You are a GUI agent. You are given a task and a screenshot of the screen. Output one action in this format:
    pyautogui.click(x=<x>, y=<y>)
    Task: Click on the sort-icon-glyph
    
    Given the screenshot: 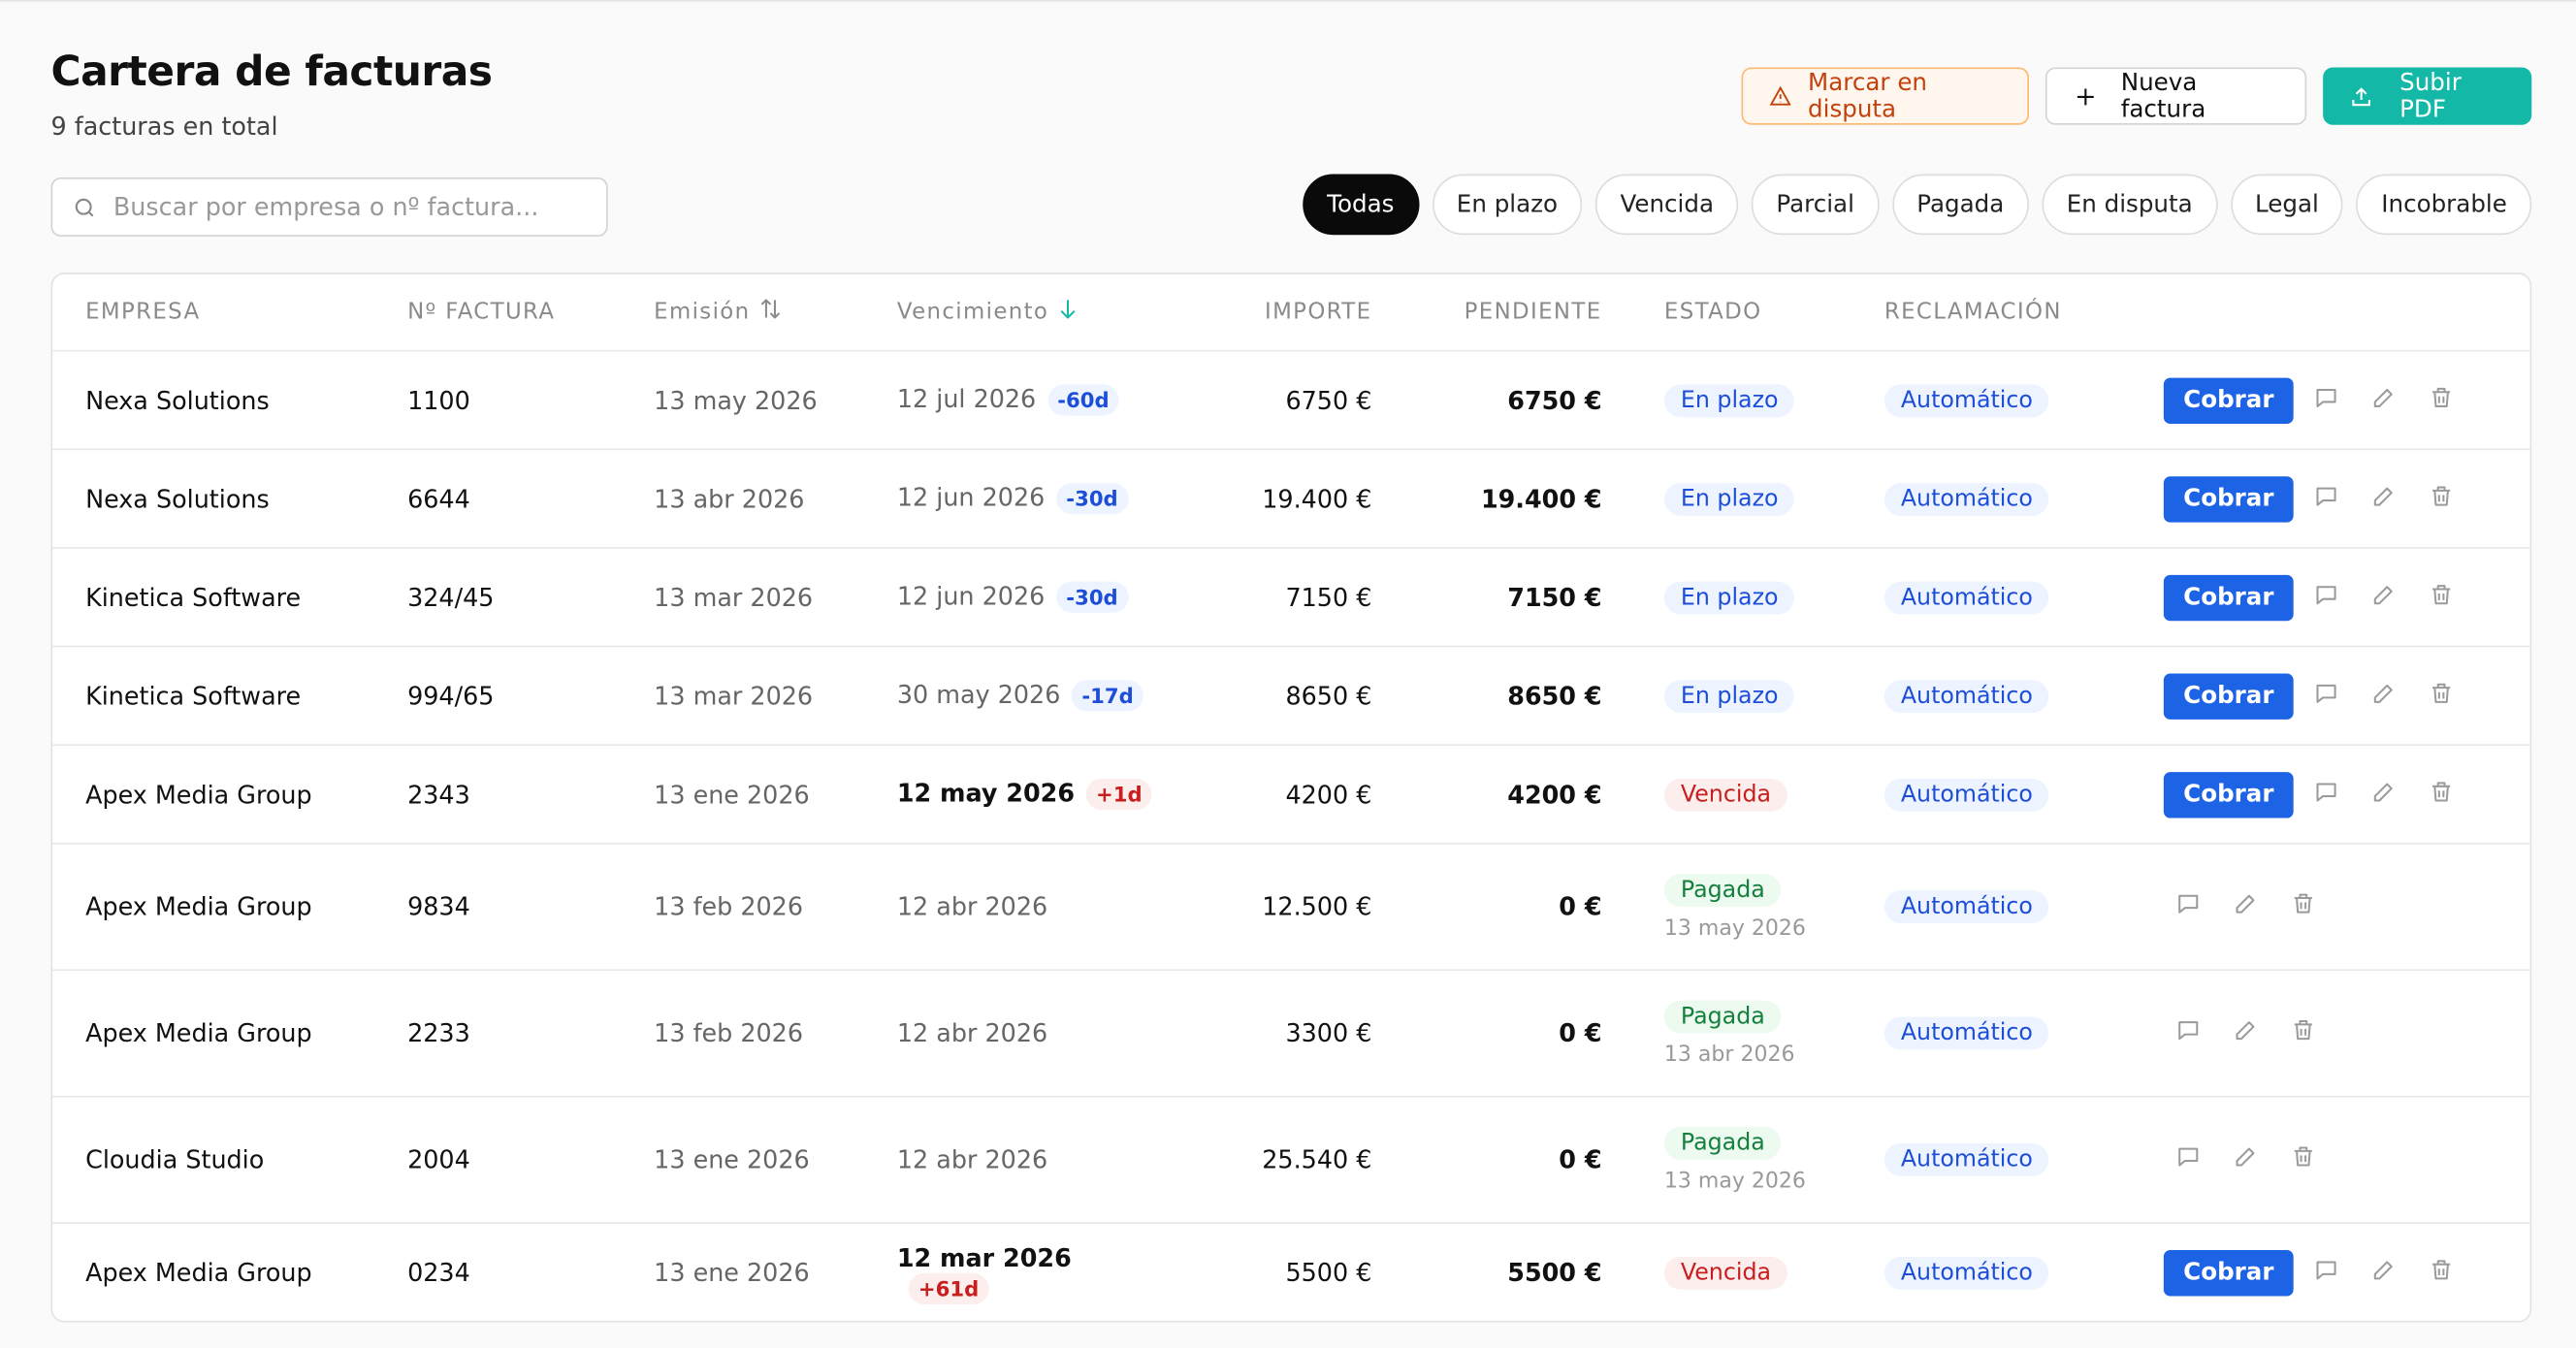 What is the action you would take?
    pyautogui.click(x=770, y=309)
    